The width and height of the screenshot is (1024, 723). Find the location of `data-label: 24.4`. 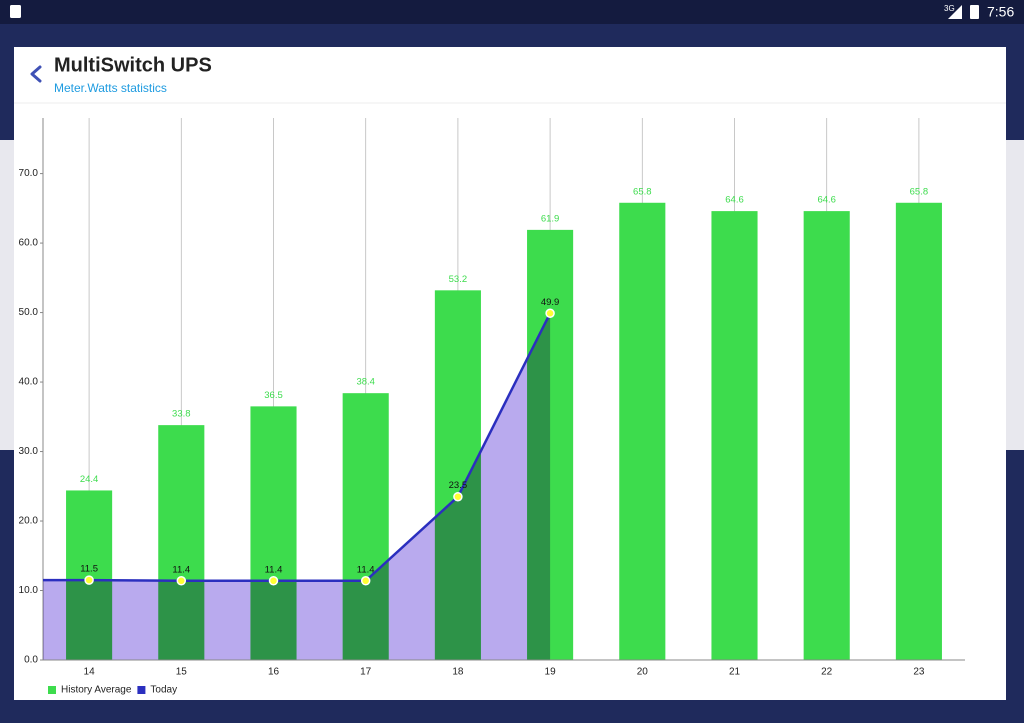

data-label: 24.4 is located at coordinates (89, 479).